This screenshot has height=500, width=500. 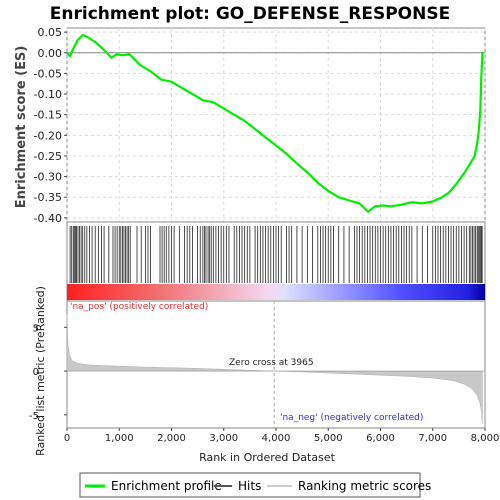 What do you see at coordinates (351, 418) in the screenshot?
I see `negative-annotation: 'na_neg' (negatively correlated)` at bounding box center [351, 418].